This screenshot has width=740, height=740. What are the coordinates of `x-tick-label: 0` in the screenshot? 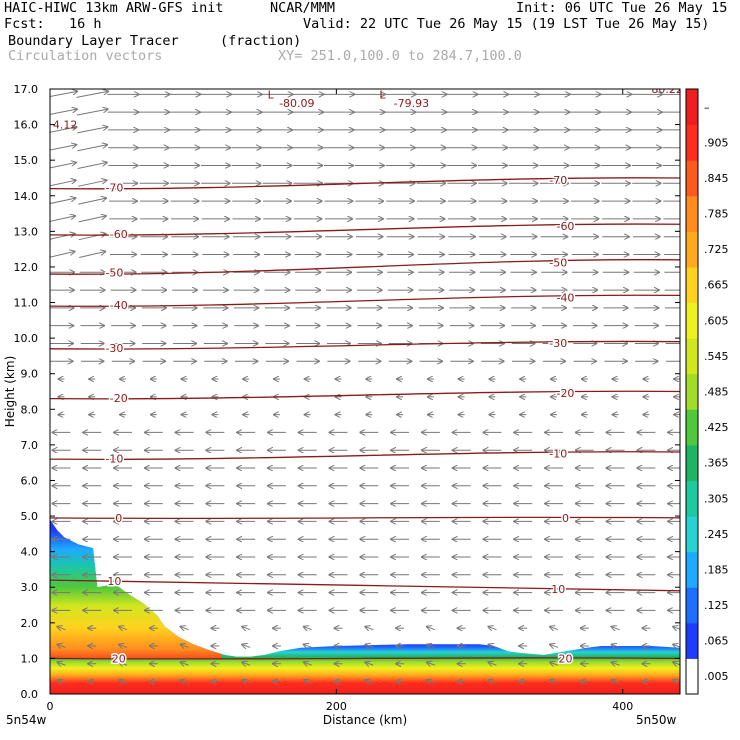 It's located at (50, 706).